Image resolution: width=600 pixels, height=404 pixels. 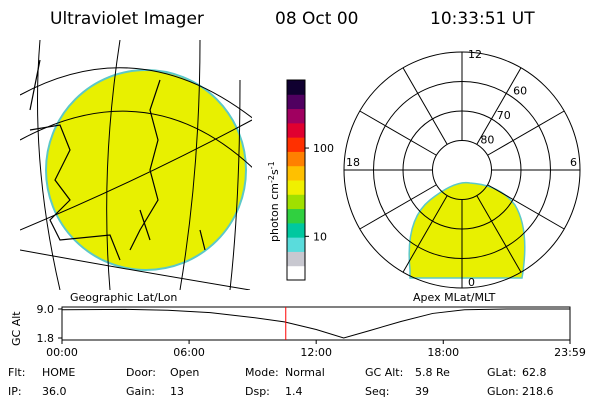 I want to click on field-label: GC Alt:, so click(x=384, y=372).